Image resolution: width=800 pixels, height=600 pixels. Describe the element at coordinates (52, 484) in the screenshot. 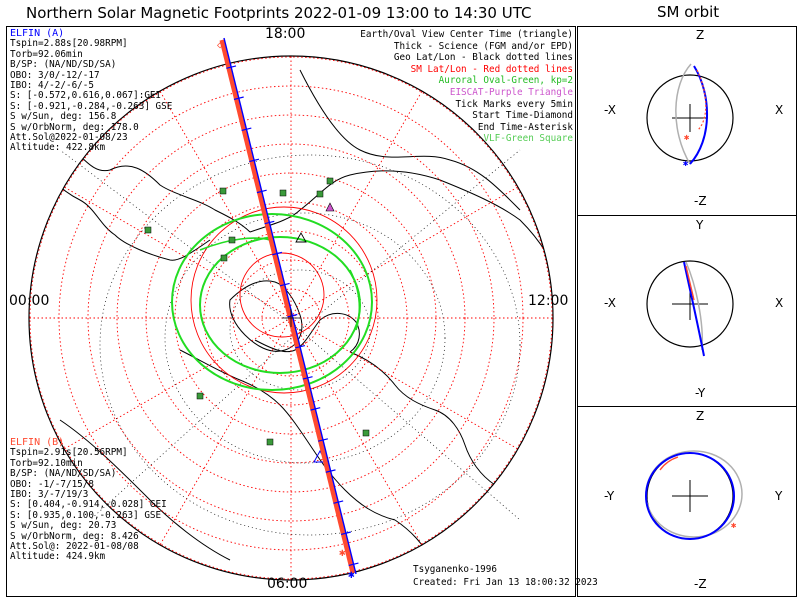

I see `probe-b-line: OBO: -1/-7/15/8` at that location.